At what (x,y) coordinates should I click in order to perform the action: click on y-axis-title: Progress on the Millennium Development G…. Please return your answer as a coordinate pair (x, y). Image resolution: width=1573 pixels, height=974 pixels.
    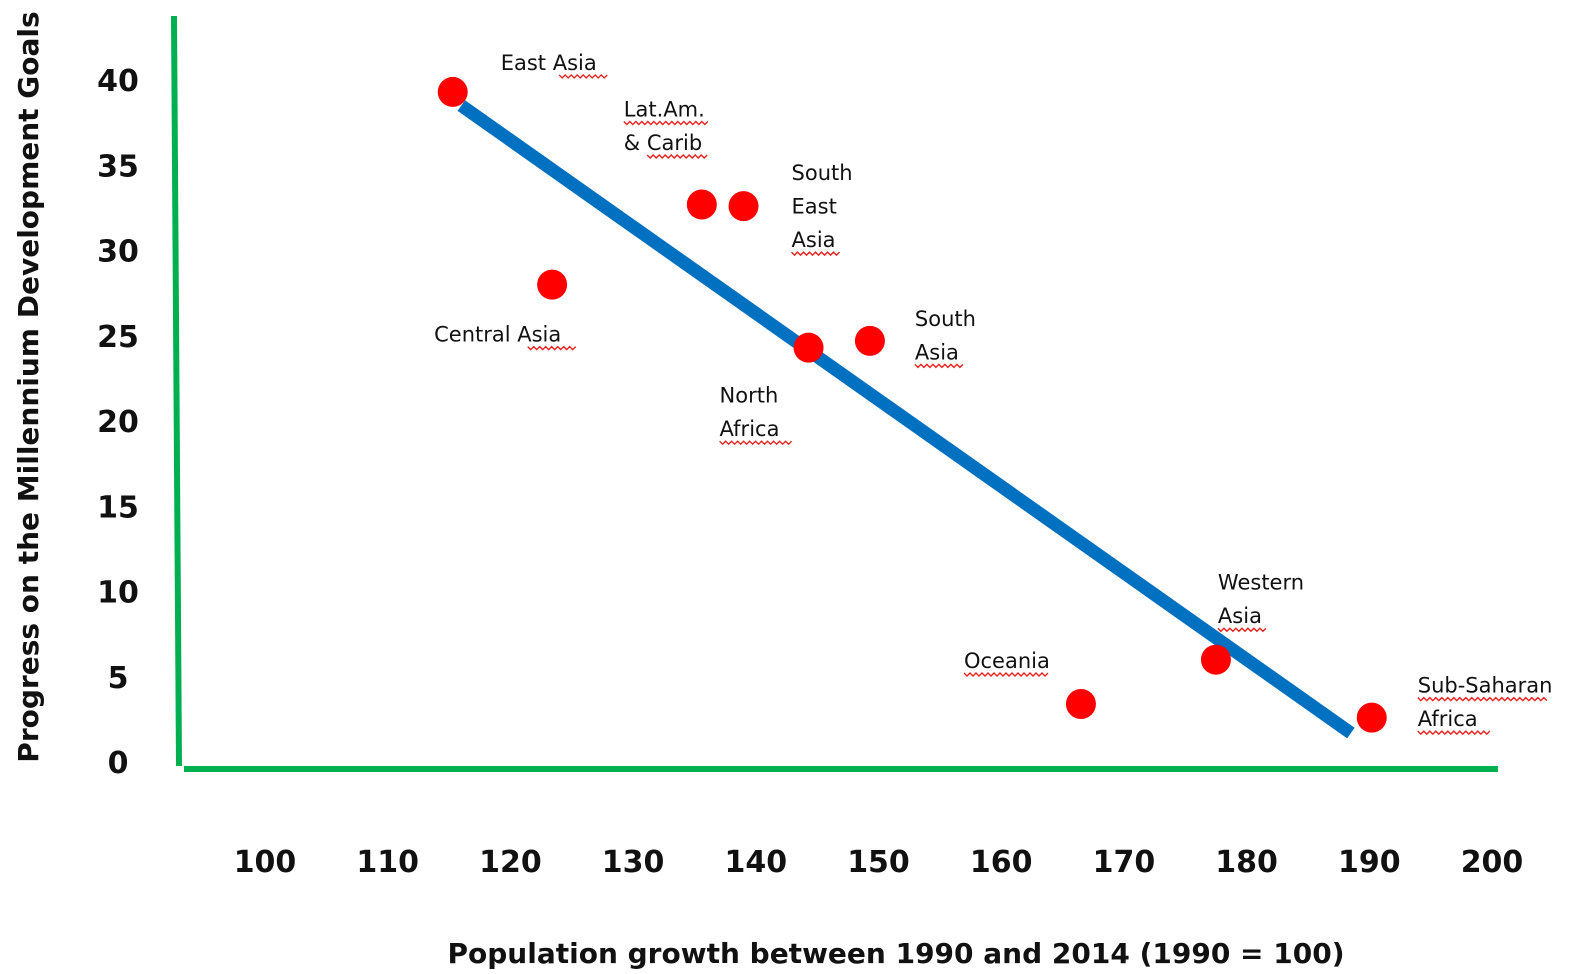
    Looking at the image, I should click on (28, 386).